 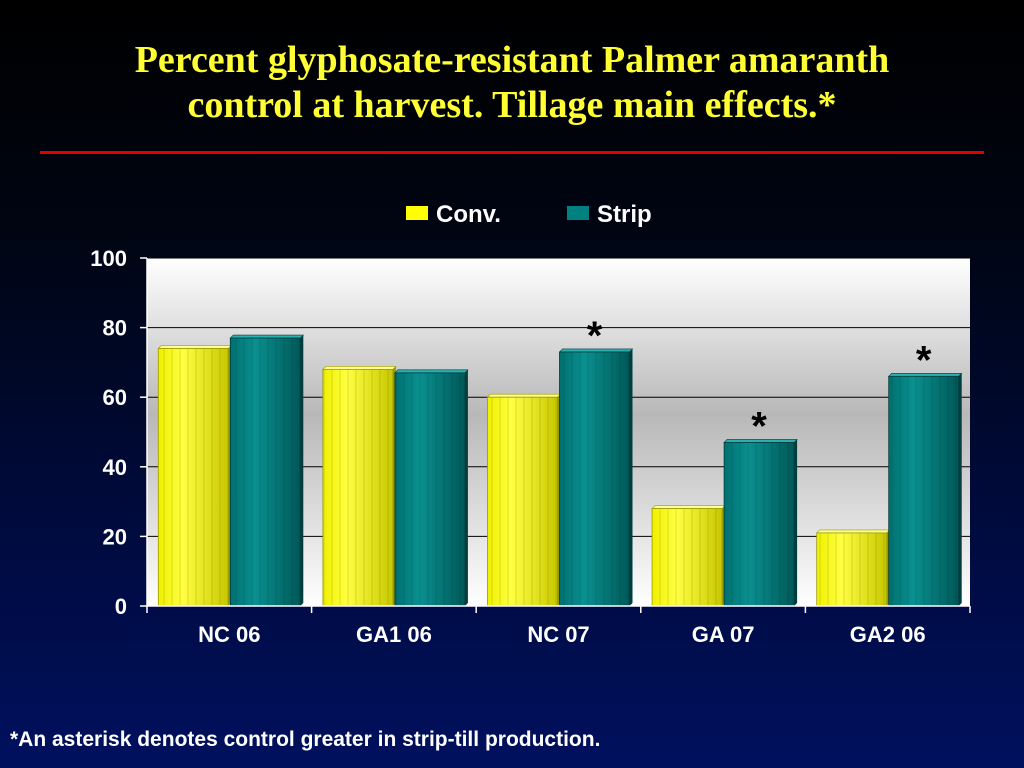 What do you see at coordinates (468, 214) in the screenshot?
I see `legend-label-conv: Conv.` at bounding box center [468, 214].